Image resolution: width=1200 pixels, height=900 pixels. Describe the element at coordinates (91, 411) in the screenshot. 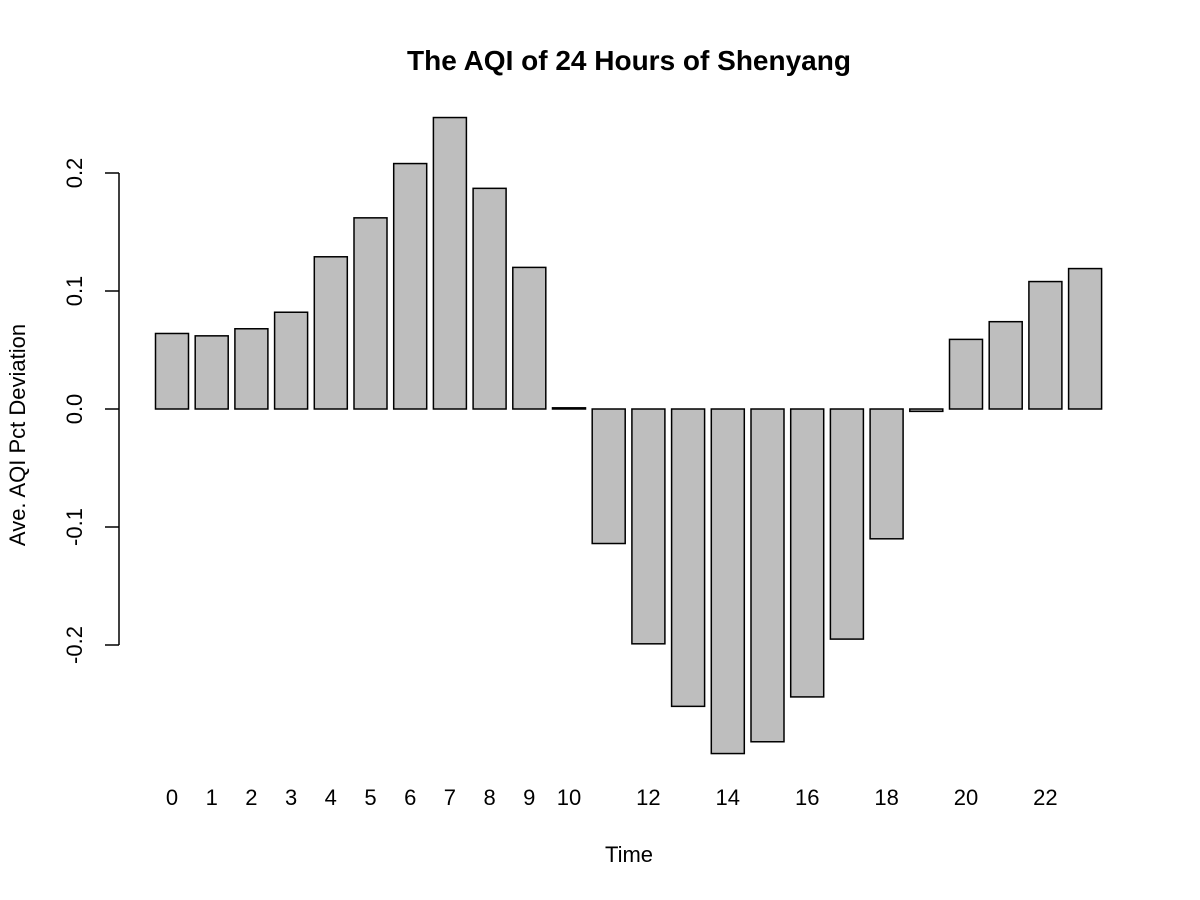

I see `y-axis: -0.2 -0.1 0.0 0.1 0.2` at that location.